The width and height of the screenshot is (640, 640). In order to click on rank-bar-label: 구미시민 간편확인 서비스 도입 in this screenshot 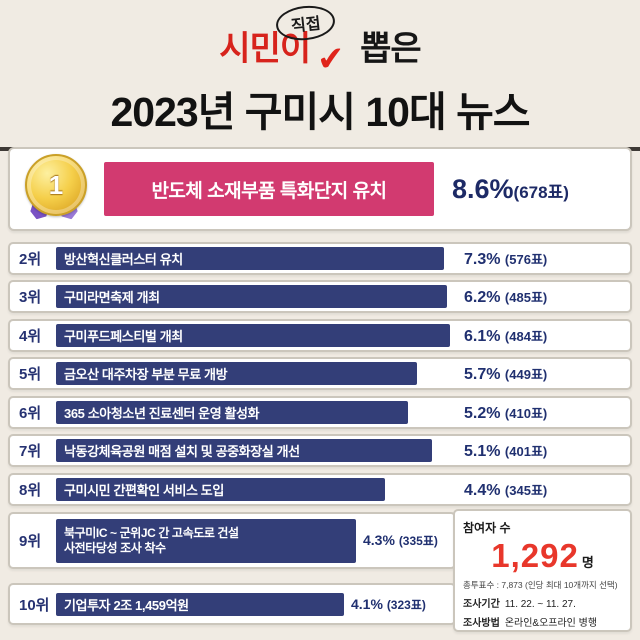, I will do `click(144, 490)`.